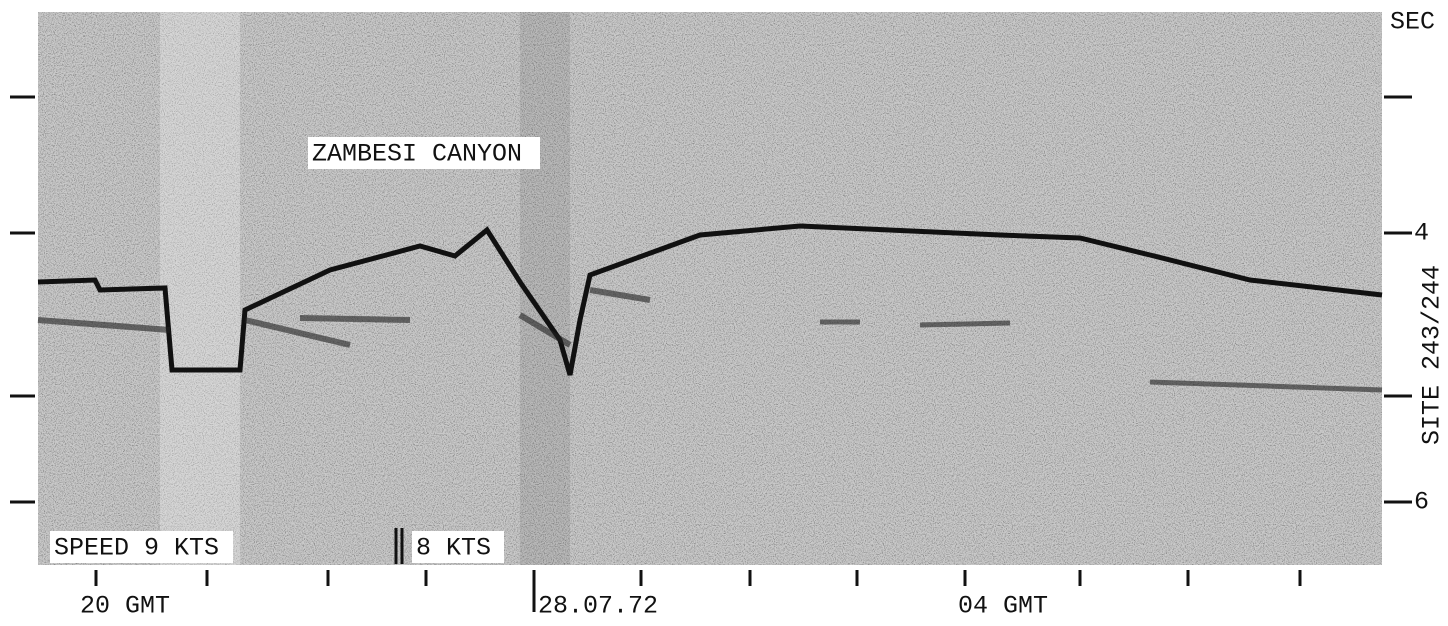  I want to click on sub-bottom-reflectors, so click(344, 317).